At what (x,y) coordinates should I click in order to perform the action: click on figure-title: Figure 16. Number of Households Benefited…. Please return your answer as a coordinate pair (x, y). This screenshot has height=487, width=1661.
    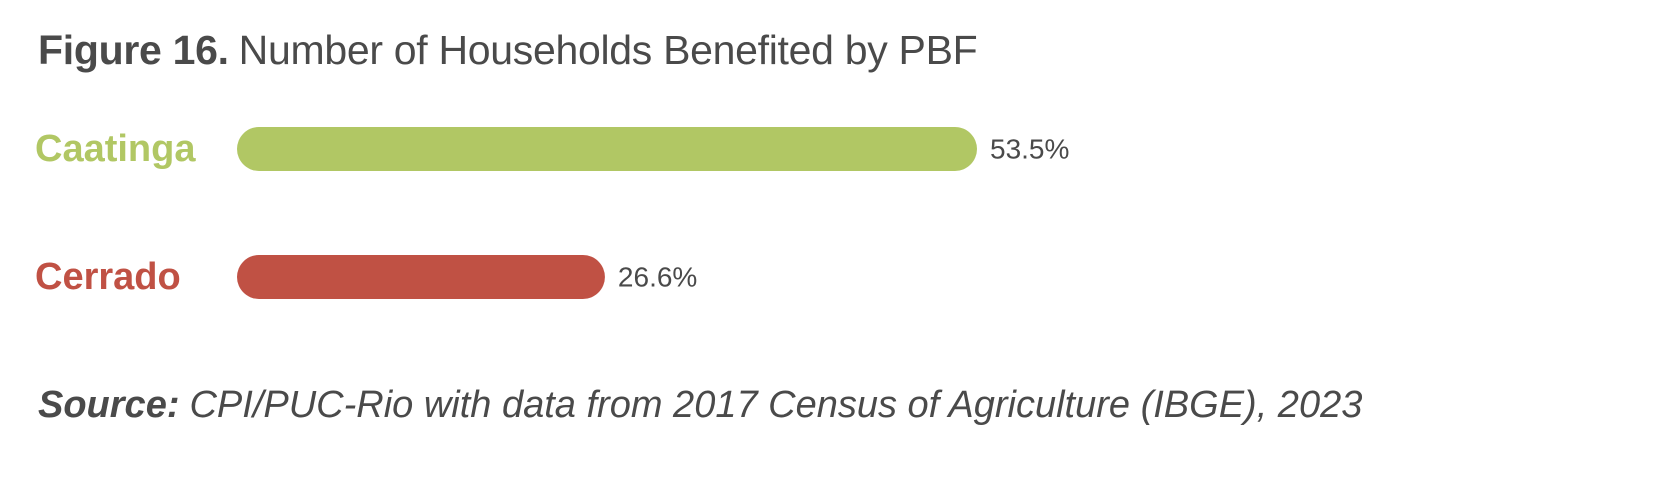
    Looking at the image, I should click on (508, 50).